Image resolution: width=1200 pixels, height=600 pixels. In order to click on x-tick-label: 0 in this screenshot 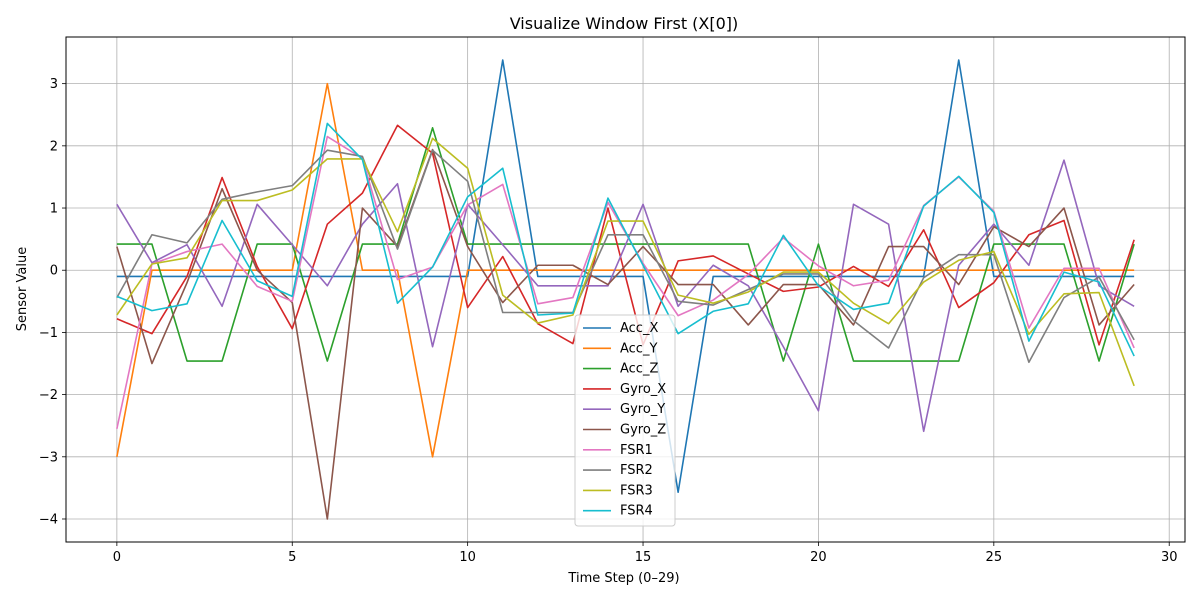, I will do `click(117, 557)`.